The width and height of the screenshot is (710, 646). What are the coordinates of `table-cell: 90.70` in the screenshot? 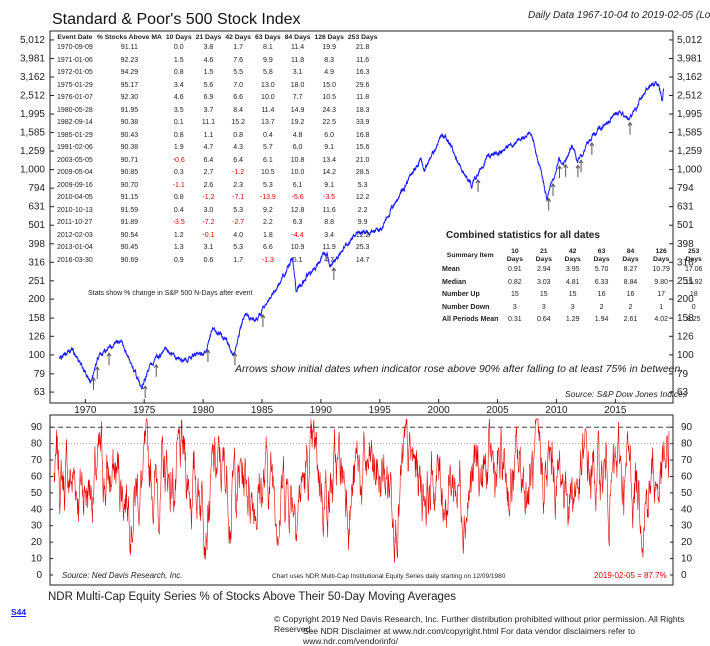 It's located at (129, 185).